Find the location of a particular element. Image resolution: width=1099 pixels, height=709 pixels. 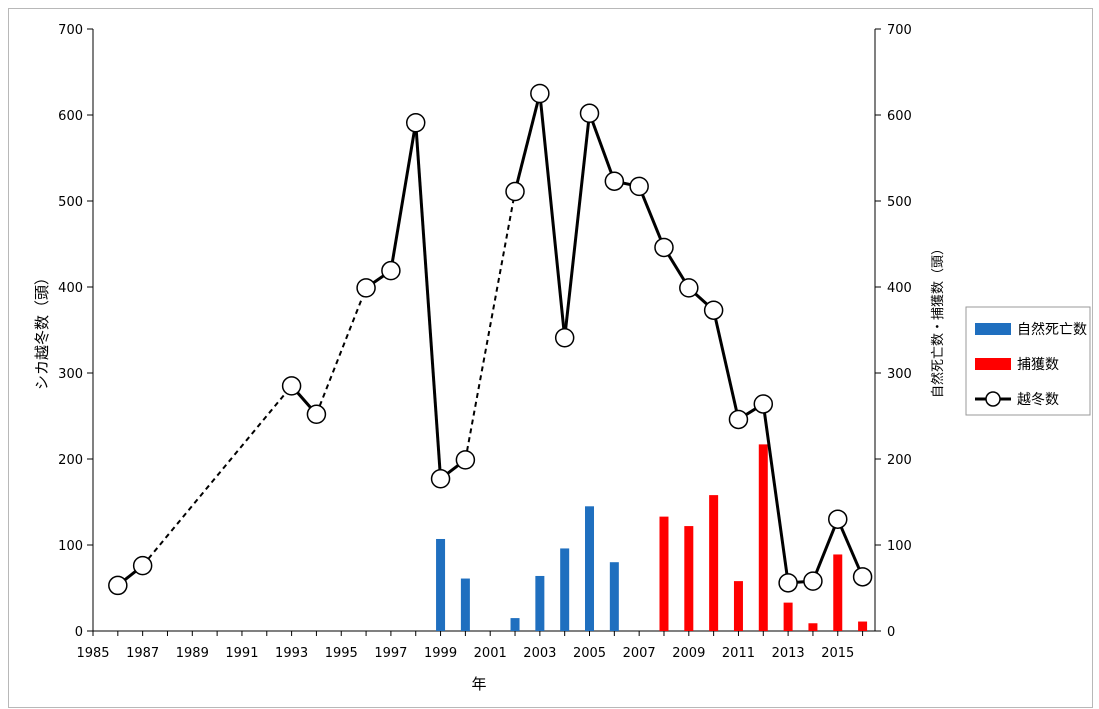

point-2009 is located at coordinates (689, 288).